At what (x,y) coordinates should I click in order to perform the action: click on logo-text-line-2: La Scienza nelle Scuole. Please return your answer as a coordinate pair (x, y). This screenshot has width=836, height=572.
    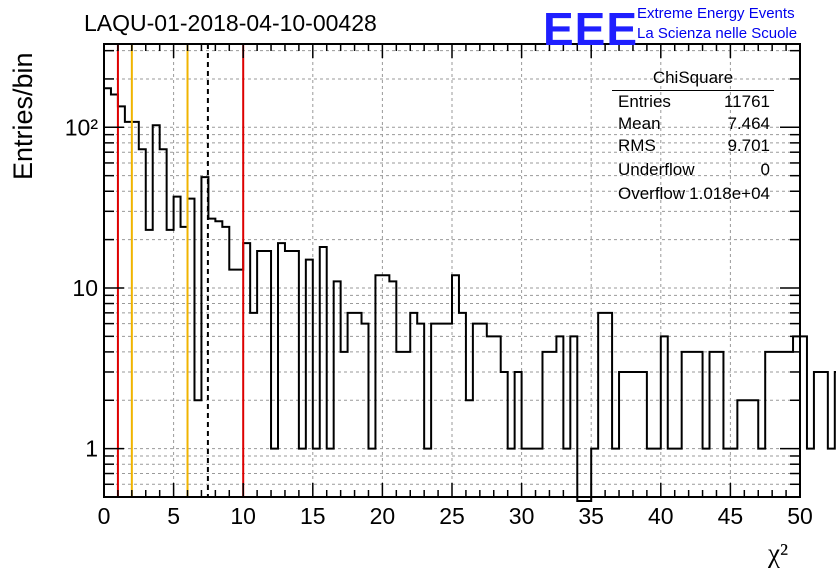
    Looking at the image, I should click on (717, 33).